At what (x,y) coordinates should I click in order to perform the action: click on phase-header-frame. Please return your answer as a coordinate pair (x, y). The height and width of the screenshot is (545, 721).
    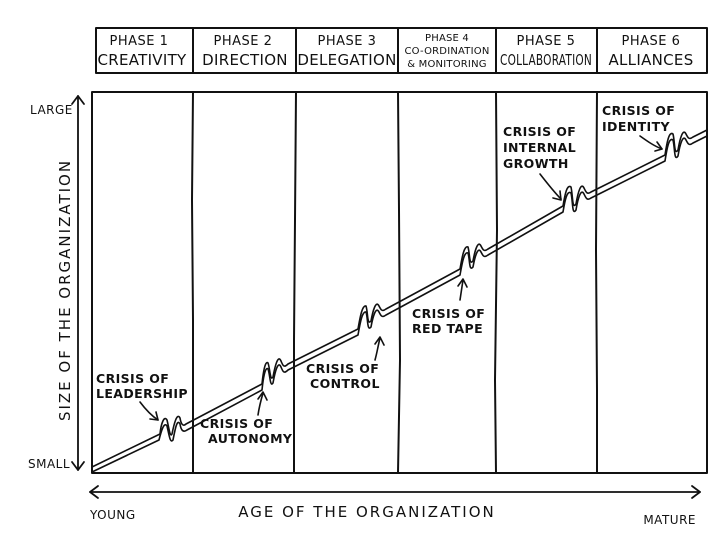
    Looking at the image, I should click on (401, 50).